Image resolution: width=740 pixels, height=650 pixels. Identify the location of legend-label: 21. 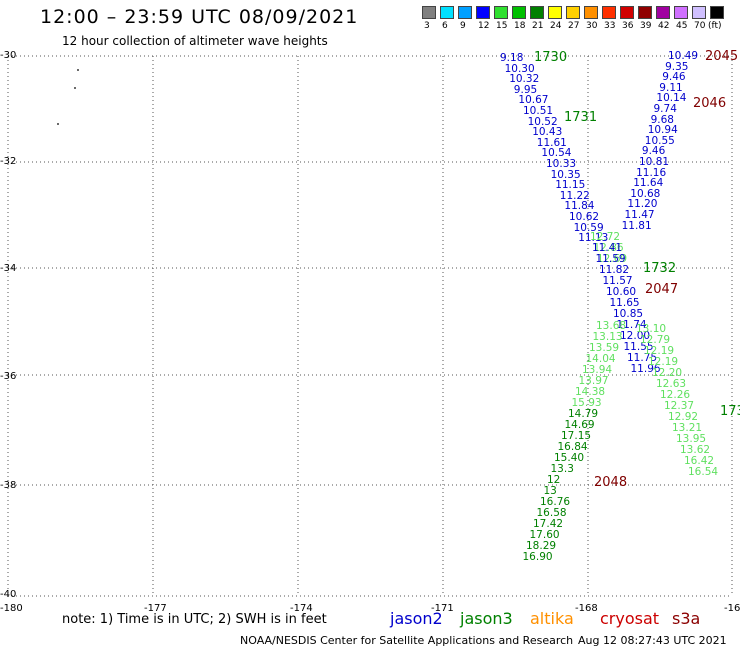
(538, 26).